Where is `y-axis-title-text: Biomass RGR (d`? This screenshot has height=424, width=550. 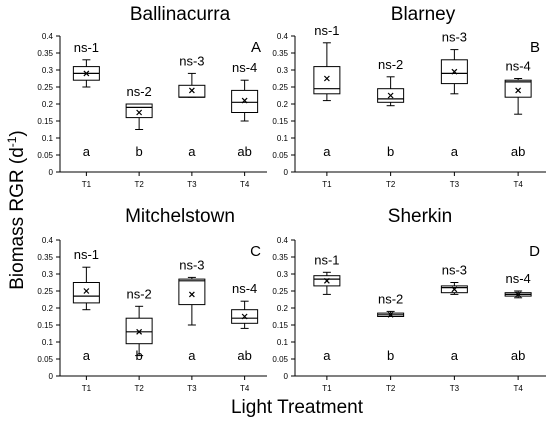 y-axis-title-text: Biomass RGR (d is located at coordinates (17, 218).